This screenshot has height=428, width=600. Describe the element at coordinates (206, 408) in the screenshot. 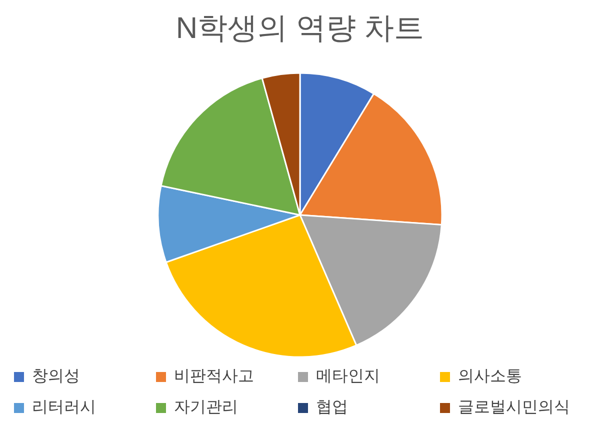

I see `legend-label: 자기관리` at that location.